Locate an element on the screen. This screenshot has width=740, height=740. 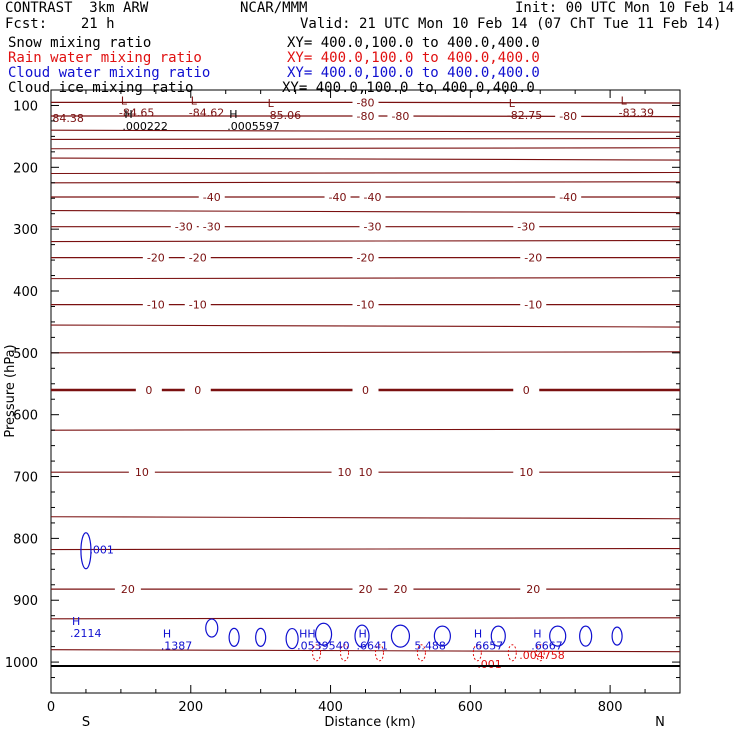
y-tick-label: 1000 is located at coordinates (21, 663).